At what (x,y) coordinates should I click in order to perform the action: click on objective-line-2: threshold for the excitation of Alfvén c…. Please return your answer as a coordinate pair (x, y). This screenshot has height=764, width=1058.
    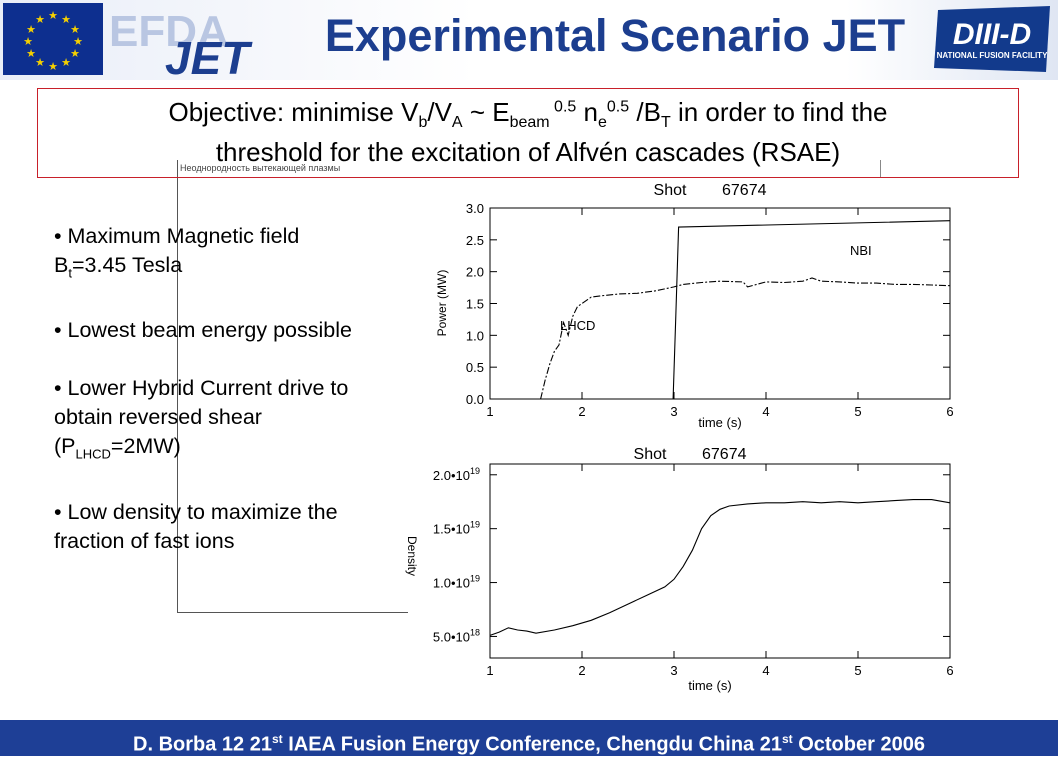
    Looking at the image, I should click on (528, 152).